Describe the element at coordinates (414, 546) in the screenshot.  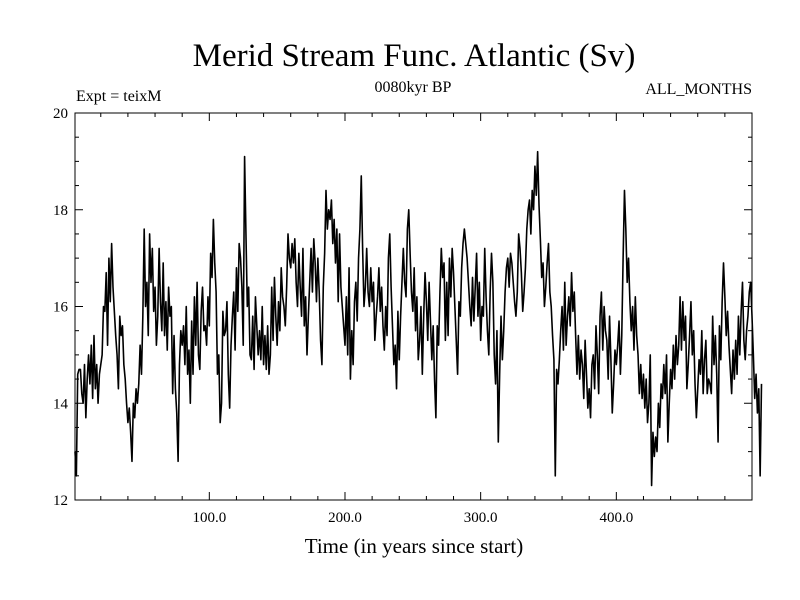
I see `x-axis-label: Time (in years since start)` at that location.